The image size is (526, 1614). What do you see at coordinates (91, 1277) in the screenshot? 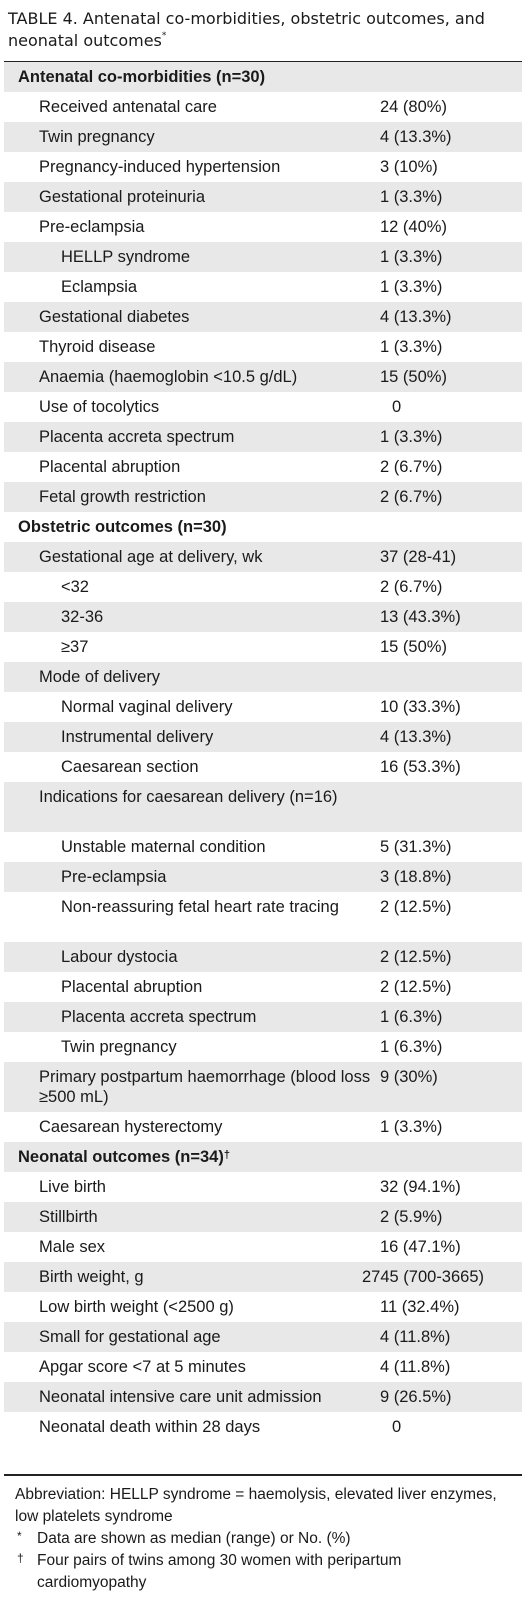
I see `row-label: Birth weight, g` at bounding box center [91, 1277].